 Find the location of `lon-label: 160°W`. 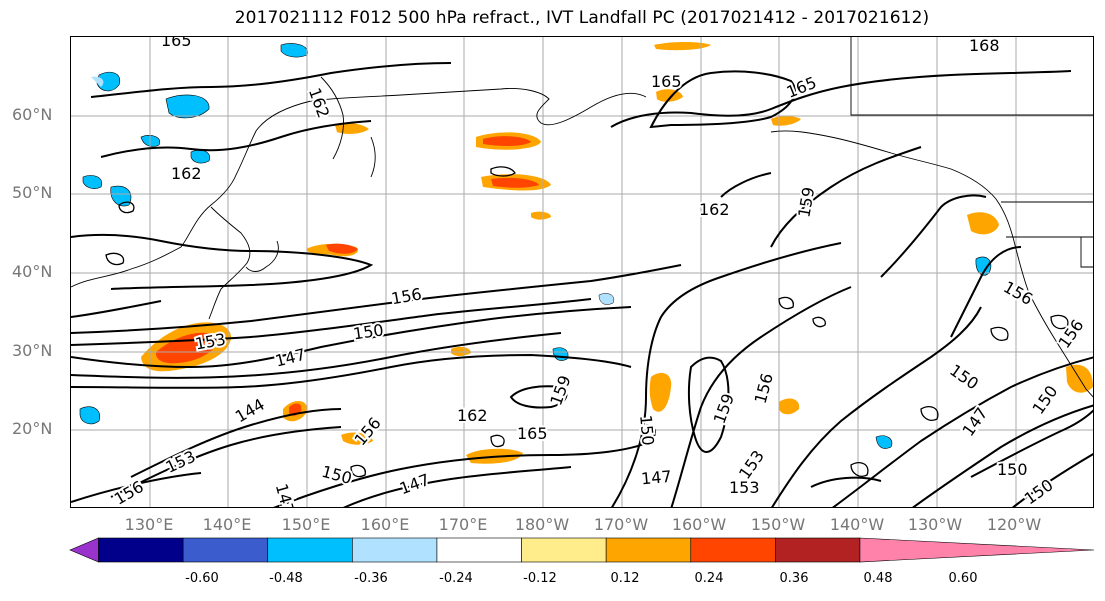

lon-label: 160°W is located at coordinates (699, 524).